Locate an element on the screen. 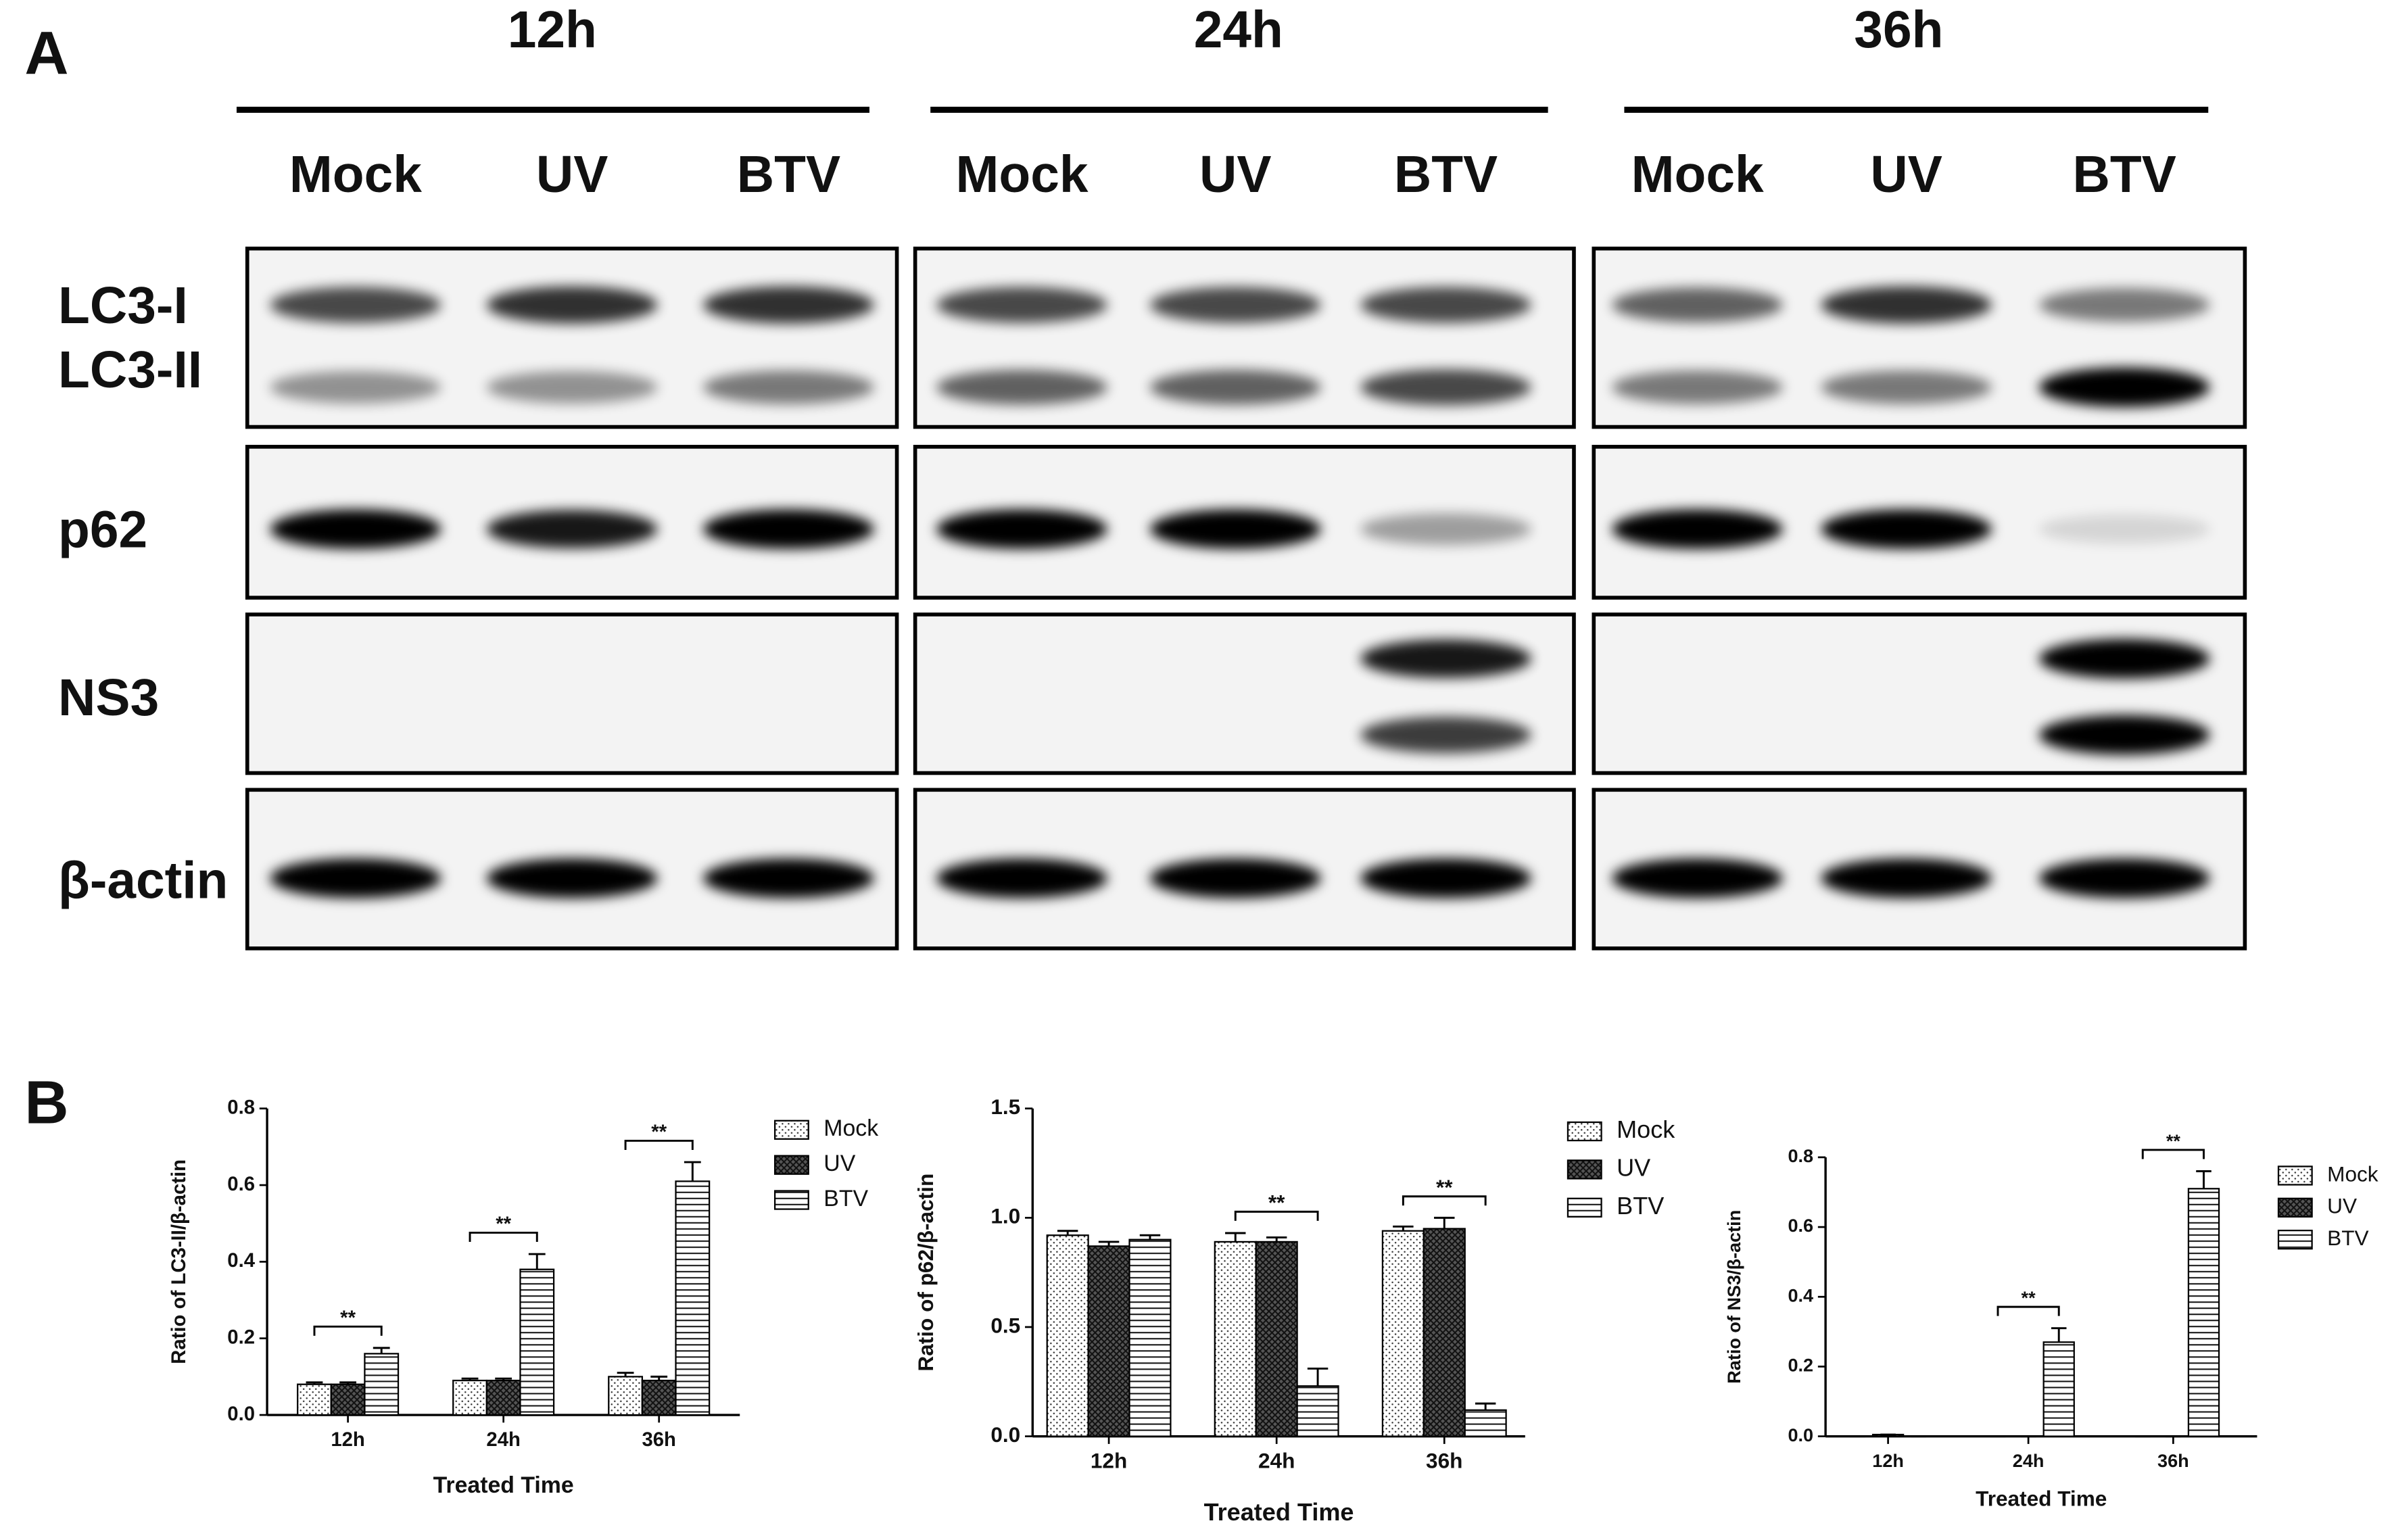  y-tick-label: 1.0 is located at coordinates (1005, 1216).